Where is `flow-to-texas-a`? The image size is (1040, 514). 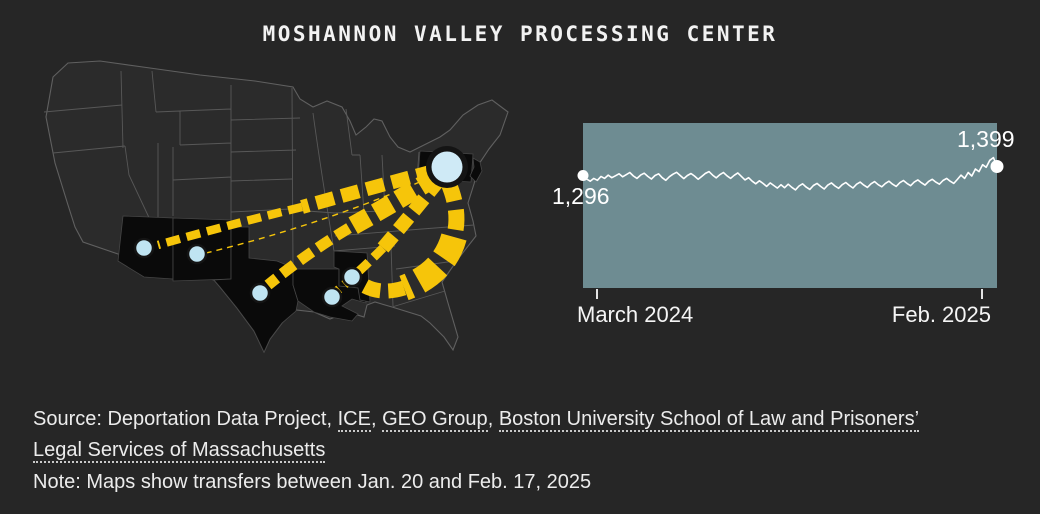 flow-to-texas-a is located at coordinates (392, 202).